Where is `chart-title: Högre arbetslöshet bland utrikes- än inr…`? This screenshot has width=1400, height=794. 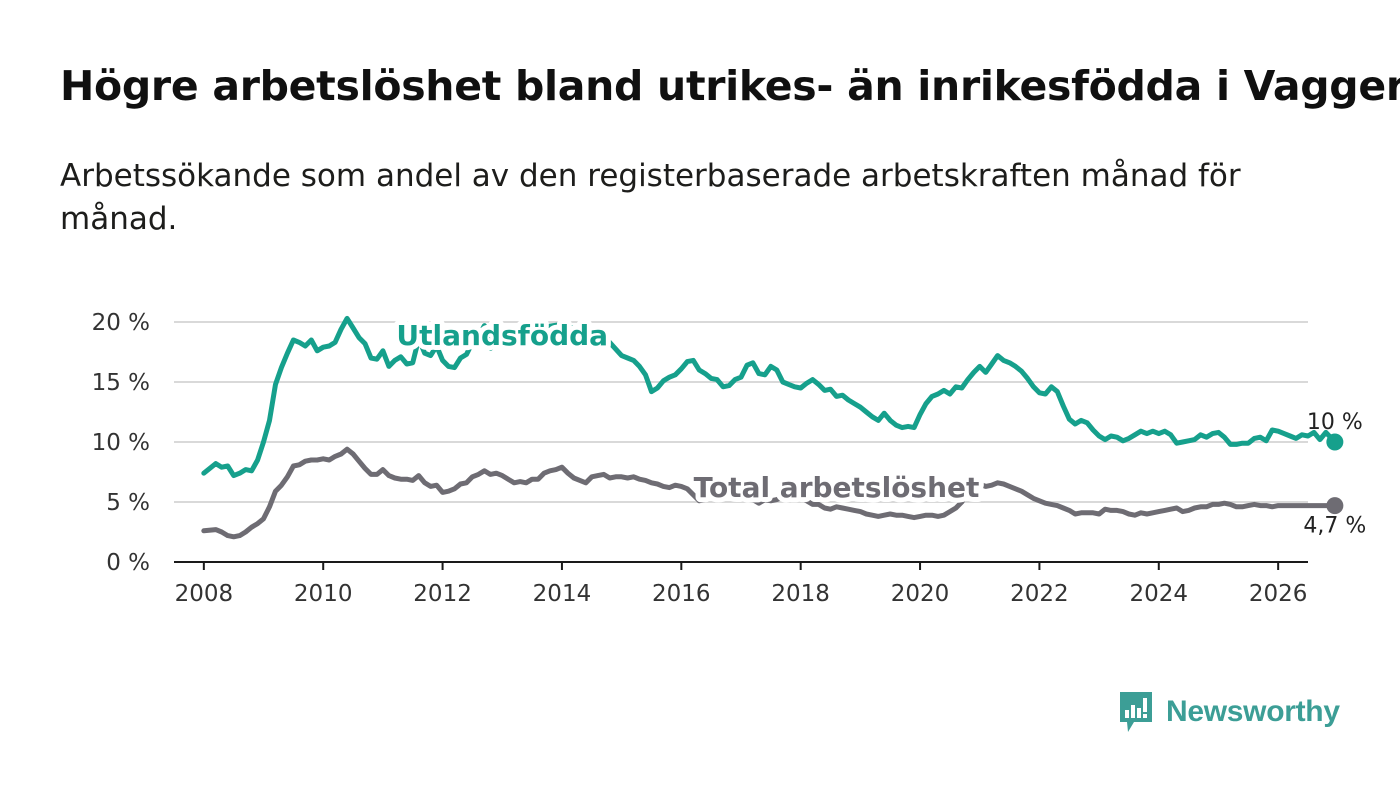 chart-title: Högre arbetslöshet bland utrikes- än inr… is located at coordinates (730, 86).